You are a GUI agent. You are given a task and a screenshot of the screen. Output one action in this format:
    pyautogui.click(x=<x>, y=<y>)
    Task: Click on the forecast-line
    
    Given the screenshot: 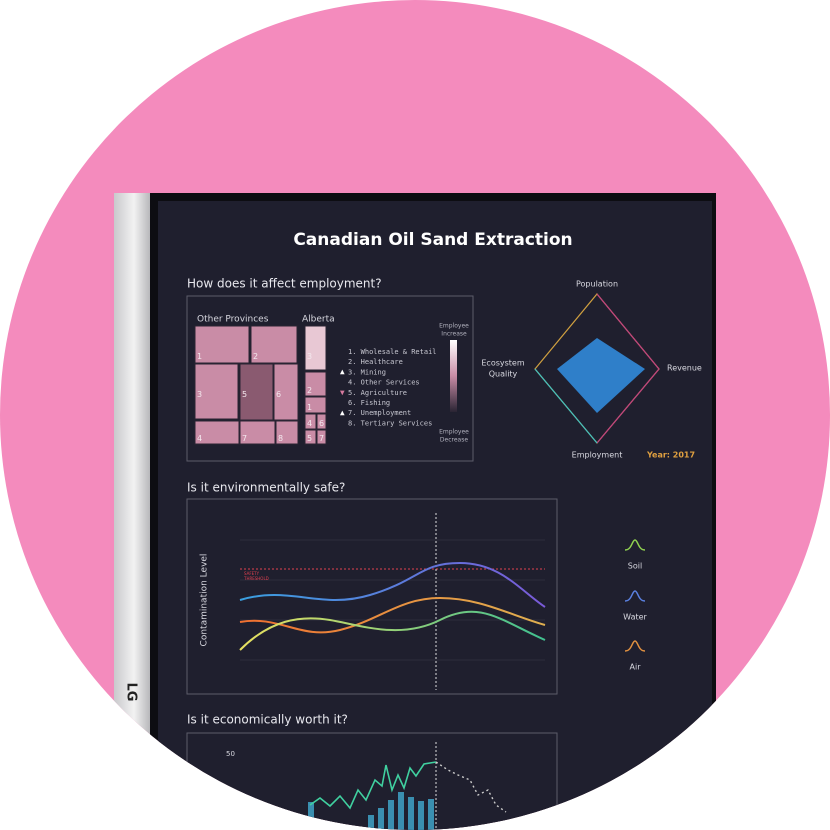 What is the action you would take?
    pyautogui.click(x=471, y=787)
    